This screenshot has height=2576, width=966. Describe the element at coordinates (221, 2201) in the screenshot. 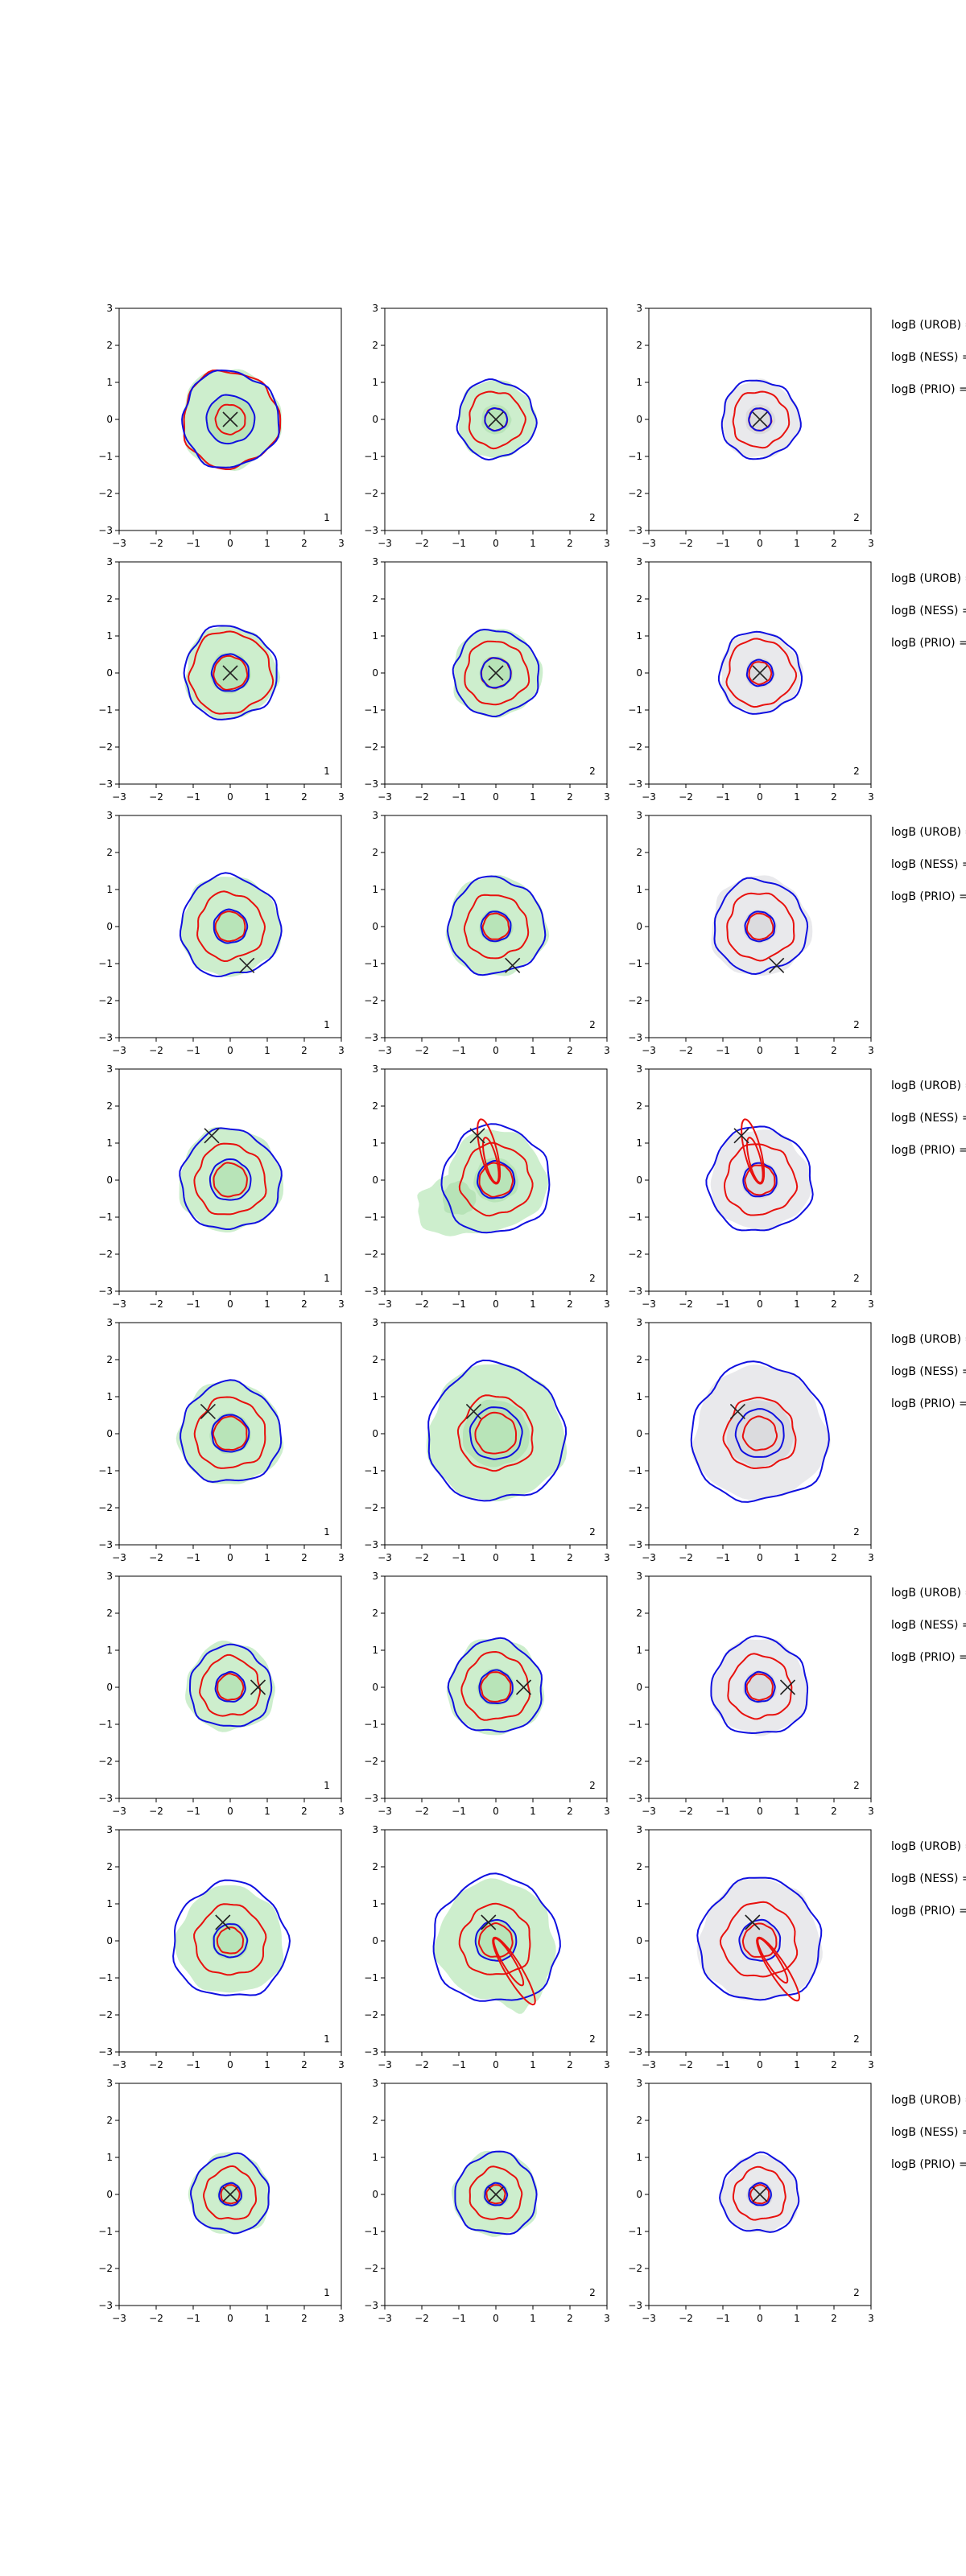

I see `panel-r8-c1: −3 −3 −2 −2 −1 −1 0 0 1 1 2 2 3 3 1` at that location.